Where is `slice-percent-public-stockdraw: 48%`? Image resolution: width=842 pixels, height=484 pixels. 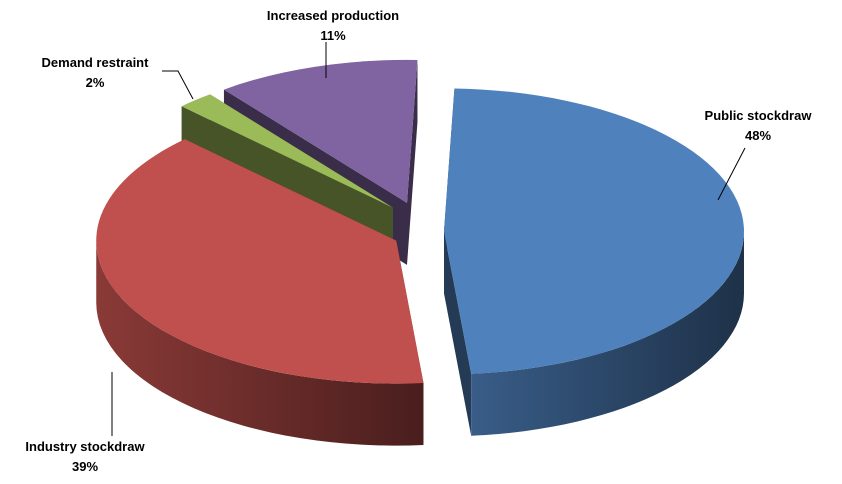 slice-percent-public-stockdraw: 48% is located at coordinates (758, 135).